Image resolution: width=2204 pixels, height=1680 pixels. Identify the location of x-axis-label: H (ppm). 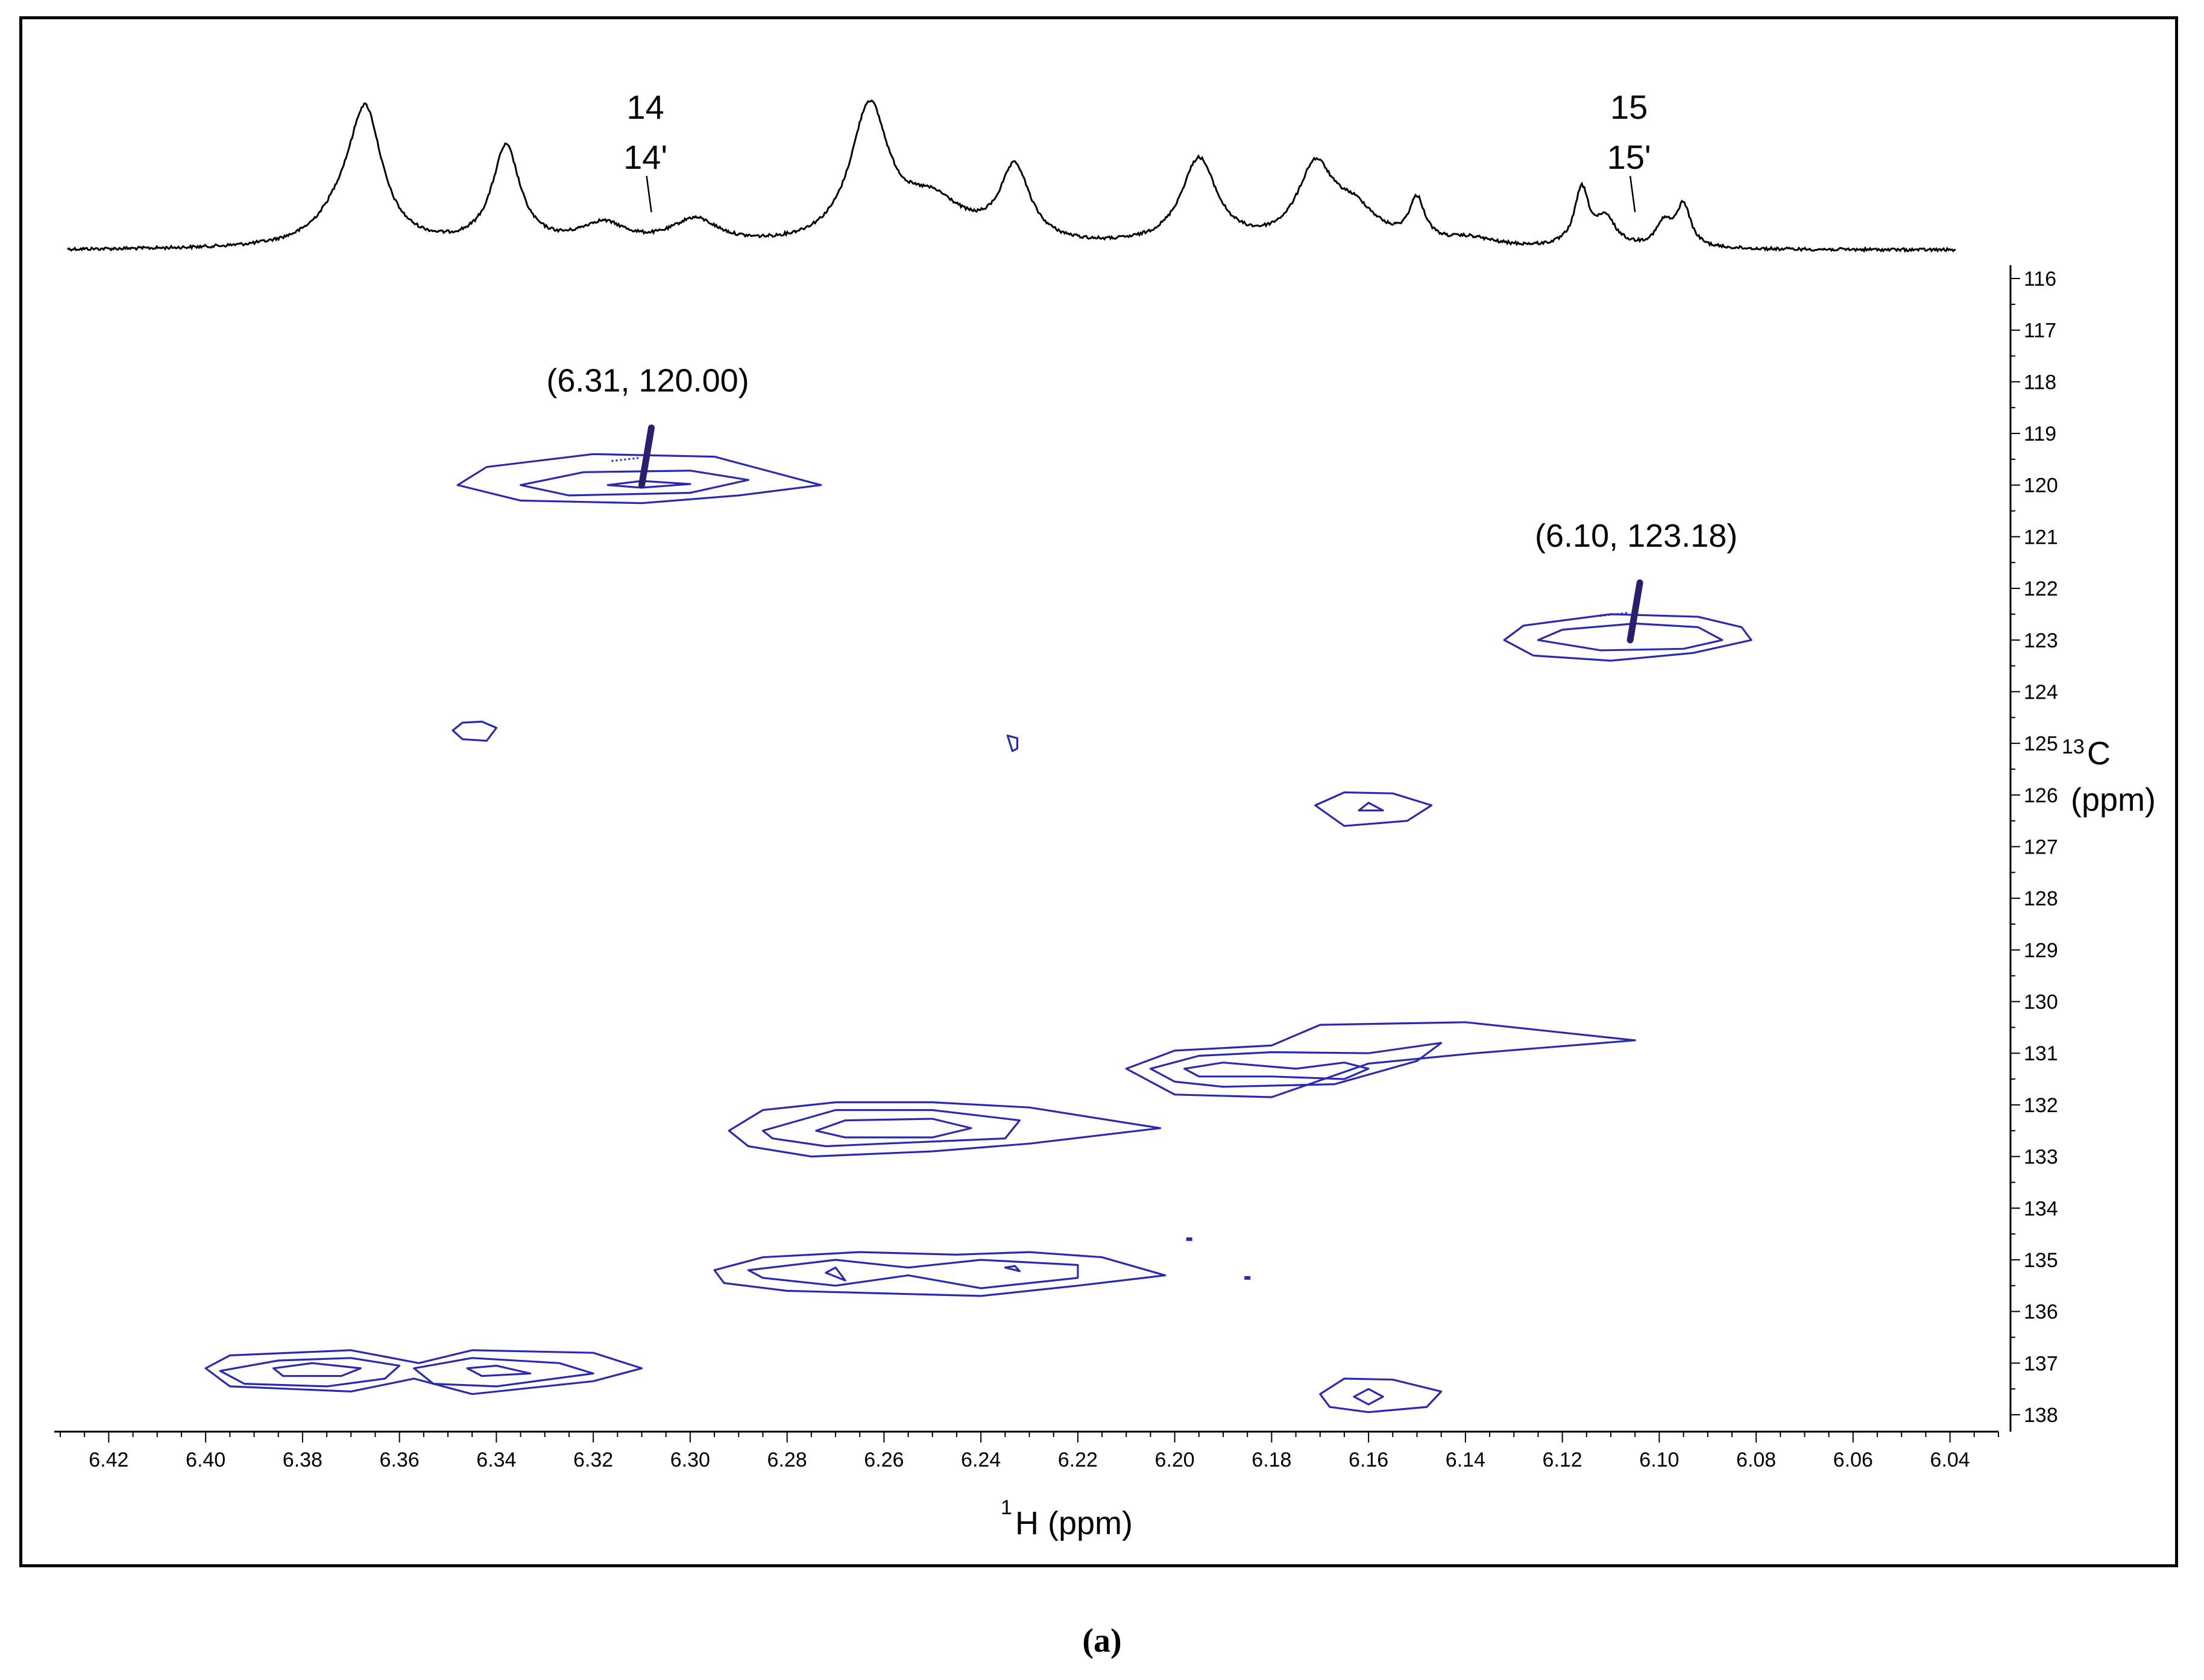
(1074, 1523).